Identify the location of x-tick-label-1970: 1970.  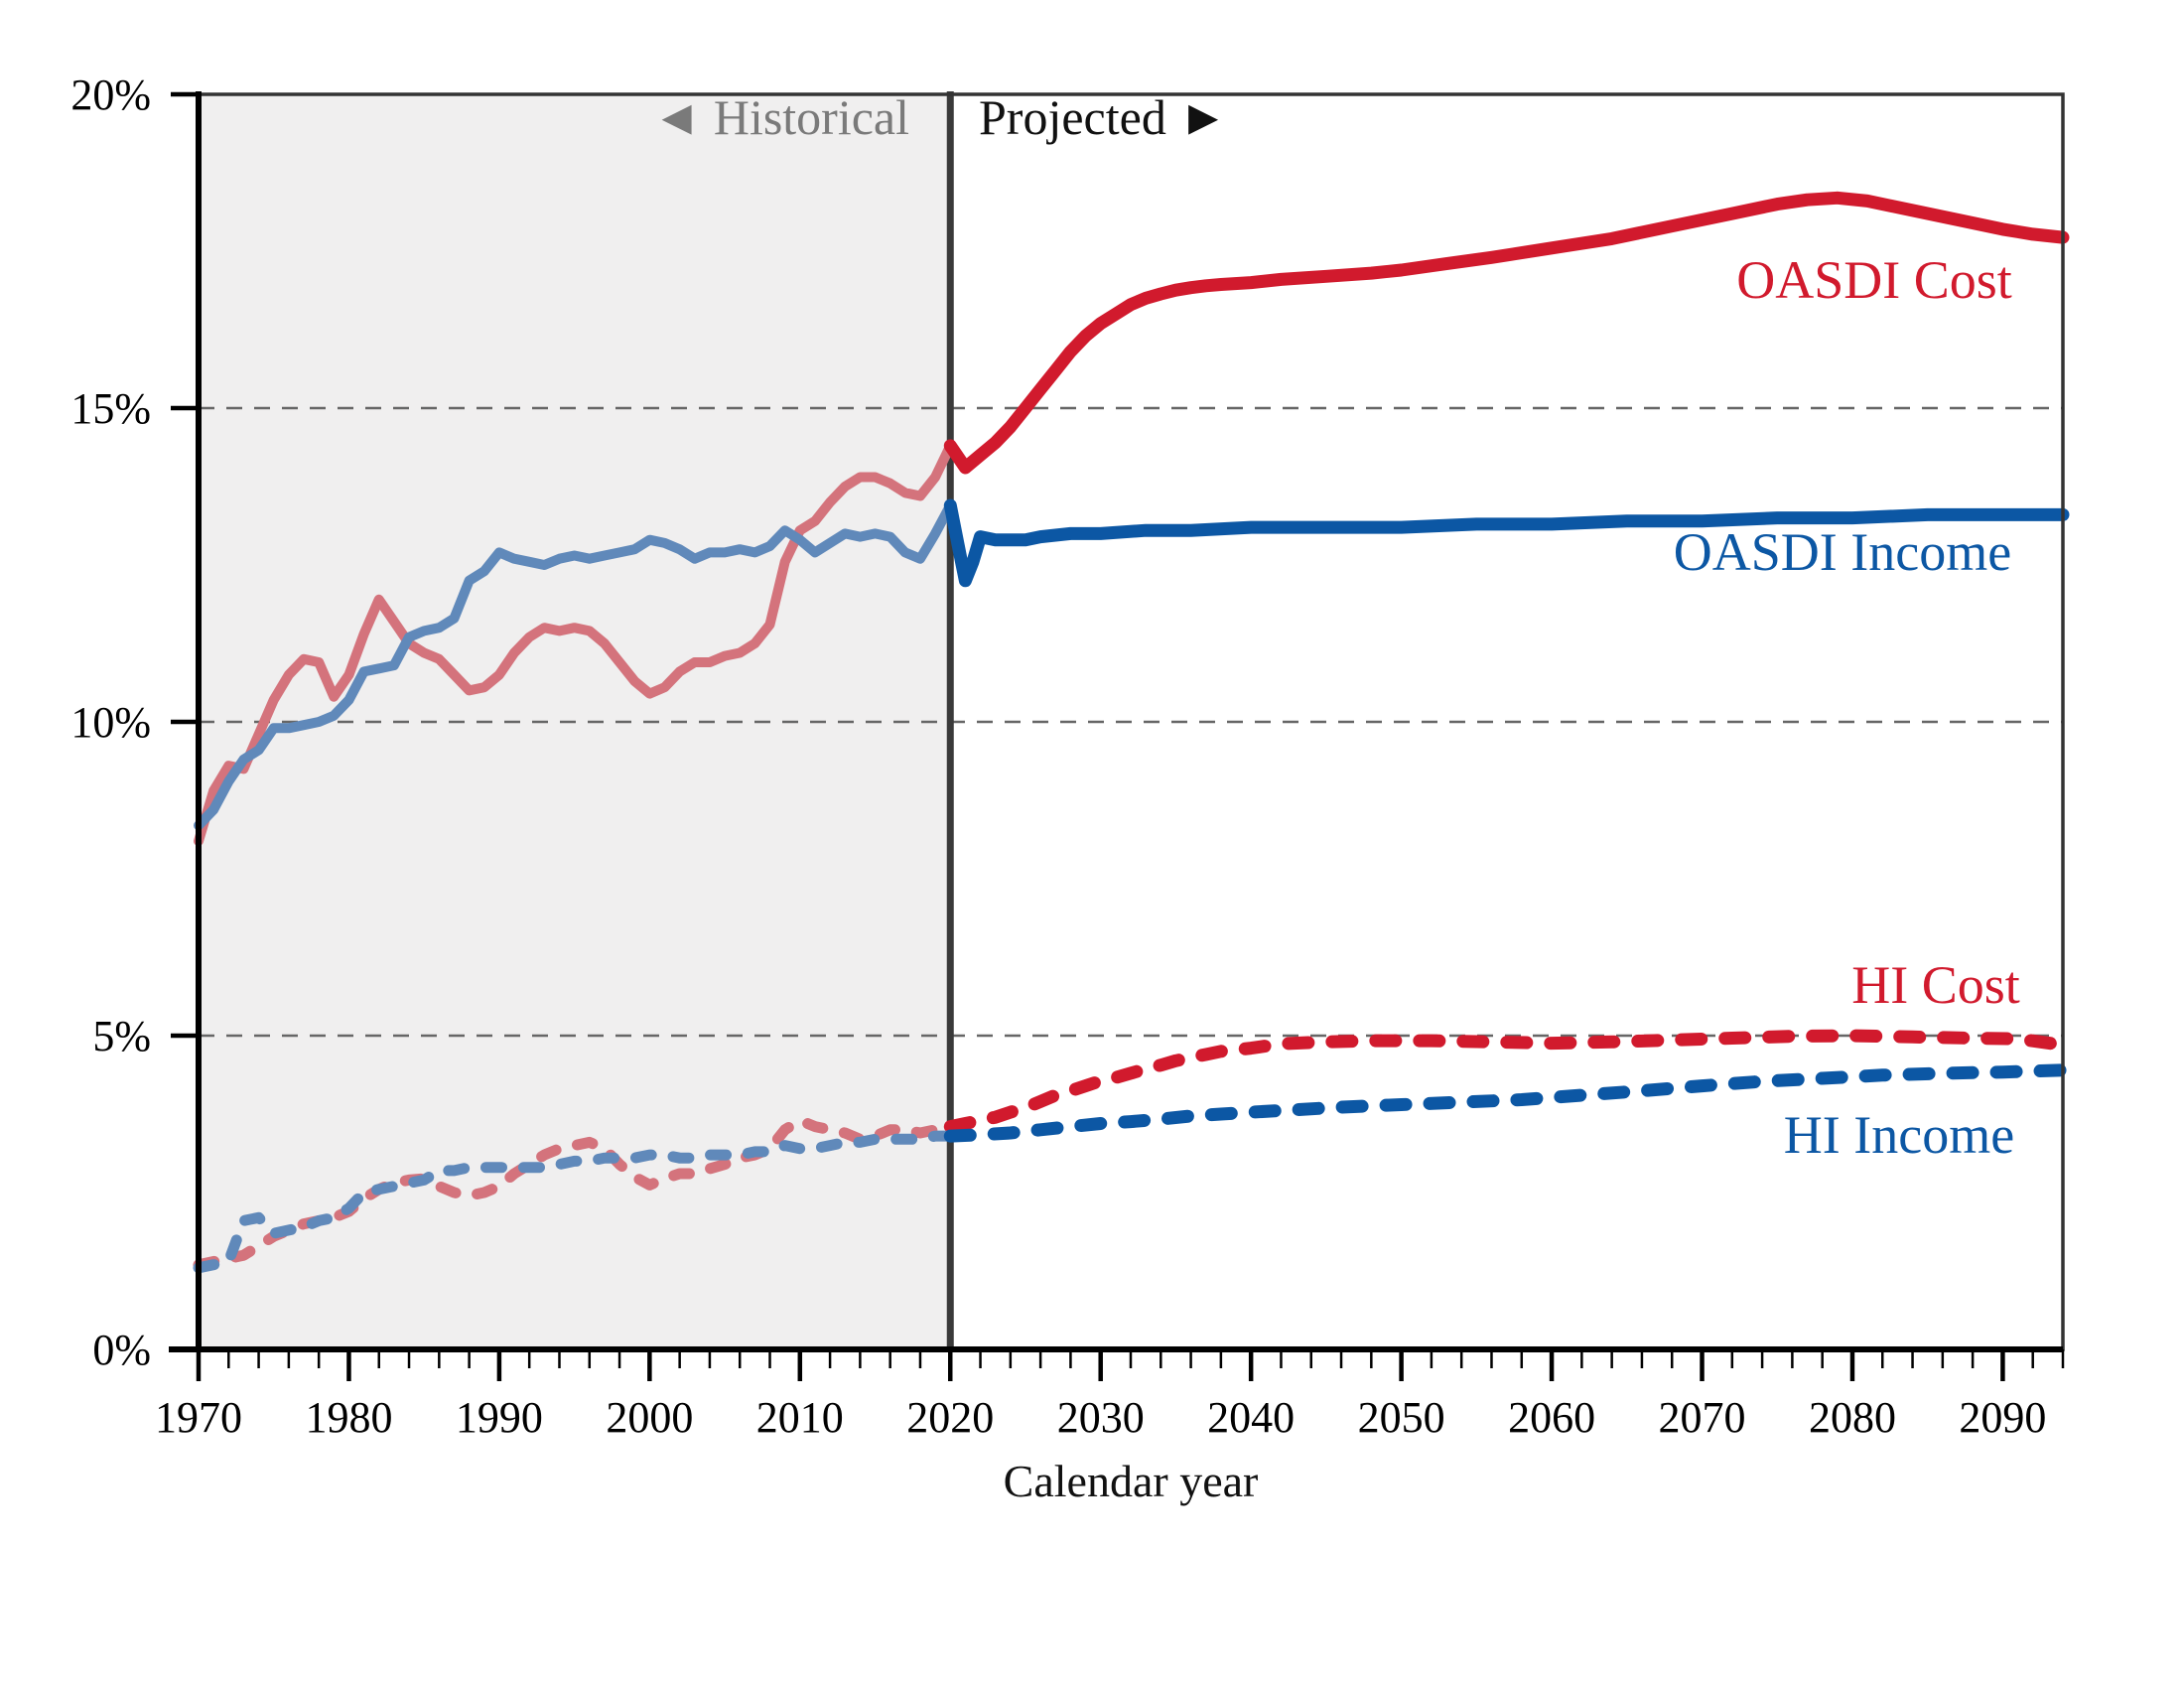
(198, 1417).